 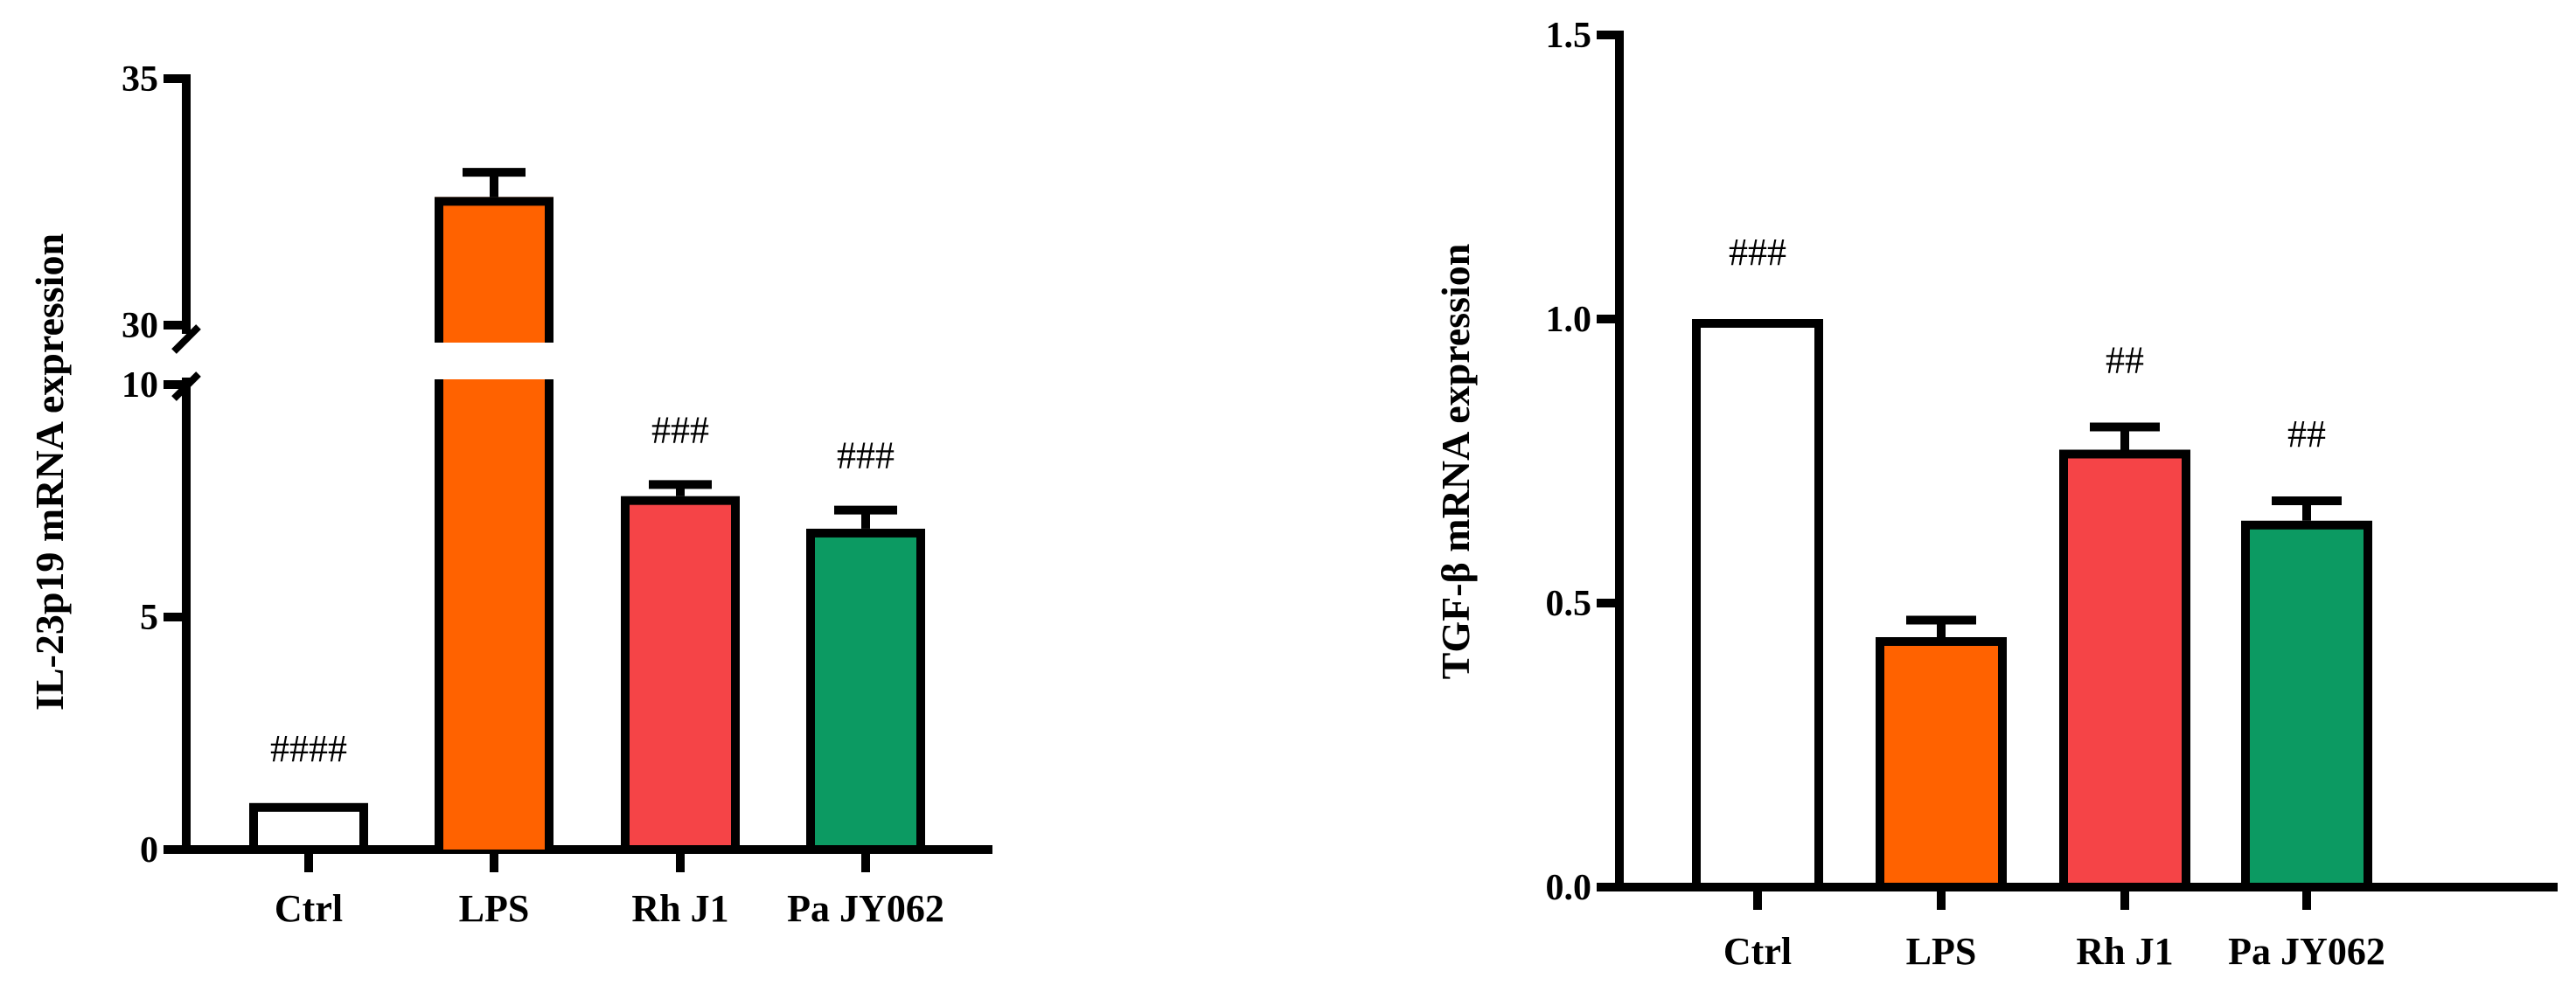 What do you see at coordinates (1569, 320) in the screenshot?
I see `y-tick-label: 1.0` at bounding box center [1569, 320].